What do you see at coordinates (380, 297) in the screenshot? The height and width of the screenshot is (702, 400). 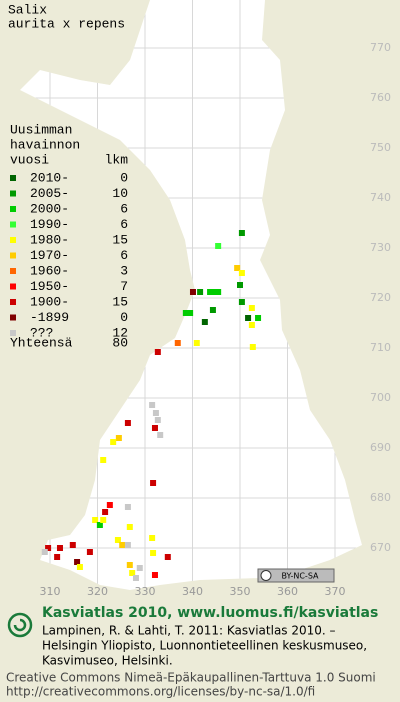 I see `y-tick-label: 720` at bounding box center [380, 297].